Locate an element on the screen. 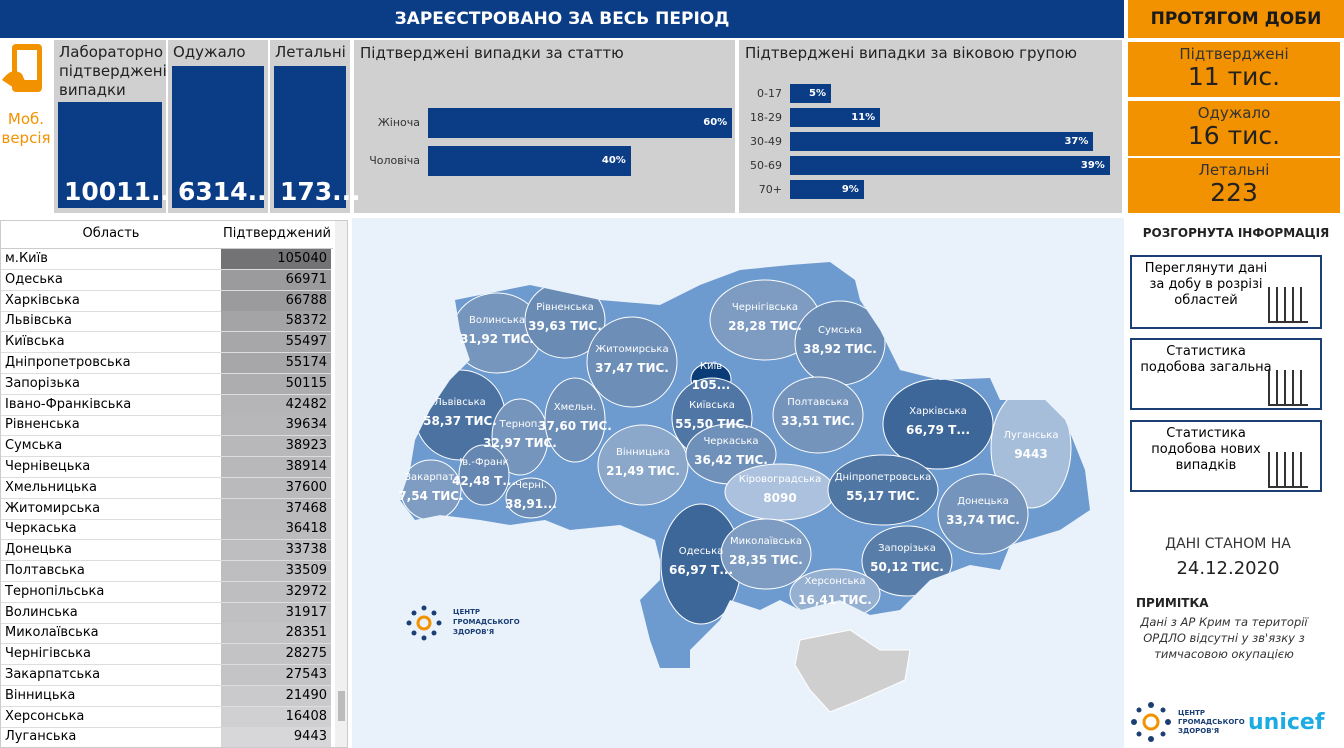 The image size is (1344, 748). region-name: Вінницька is located at coordinates (643, 452).